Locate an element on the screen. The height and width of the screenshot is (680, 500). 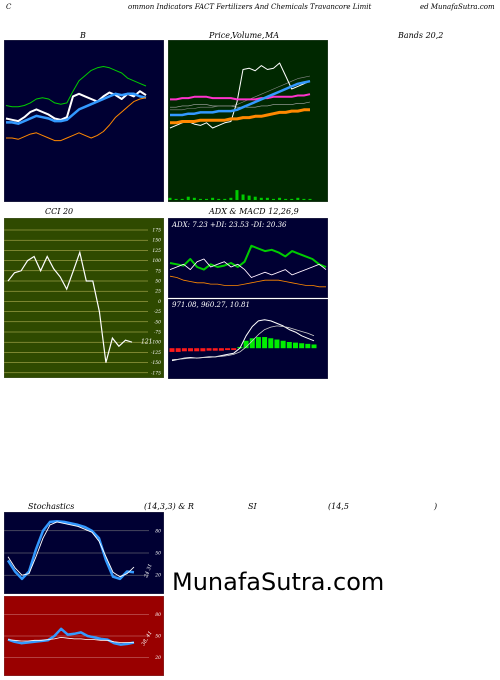
adx-readout: ADX: 7.23 +DI: 23.53 -DI: 20.36 is located at coordinates (229, 225).